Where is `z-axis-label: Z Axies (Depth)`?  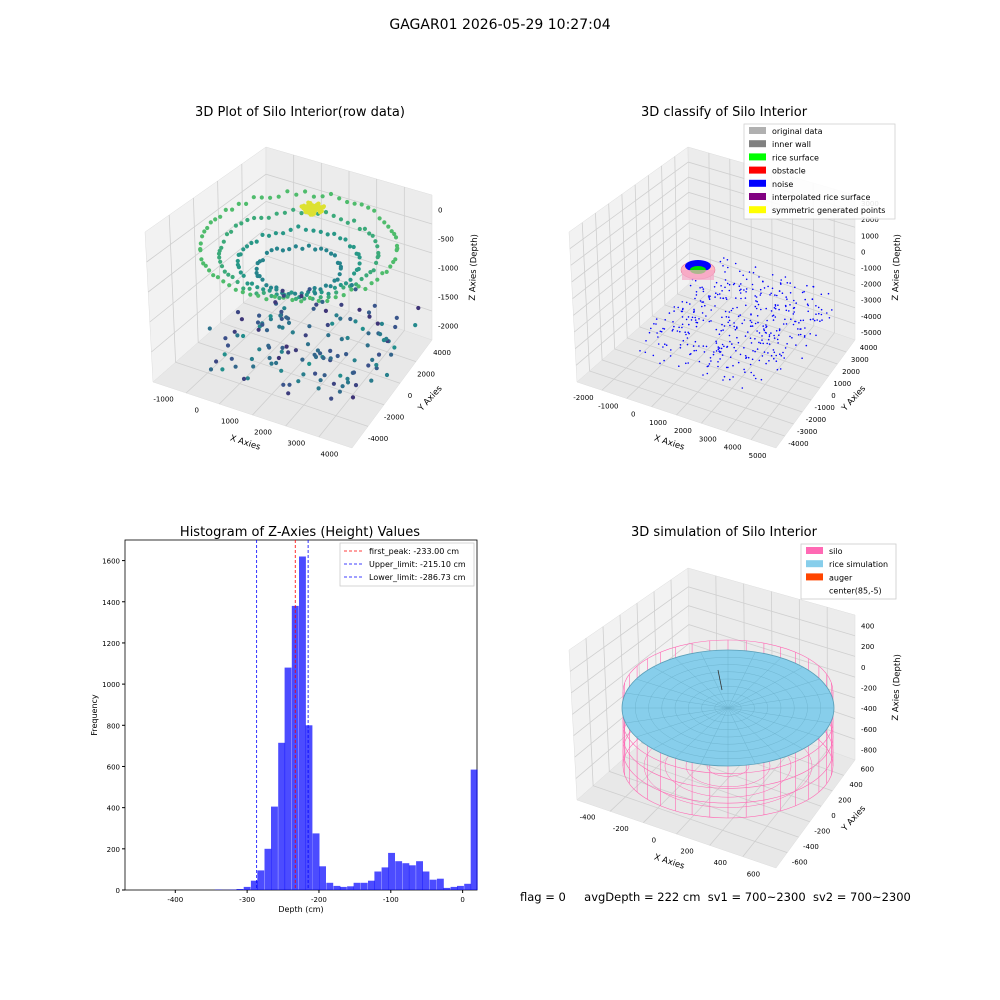 z-axis-label: Z Axies (Depth) is located at coordinates (897, 267).